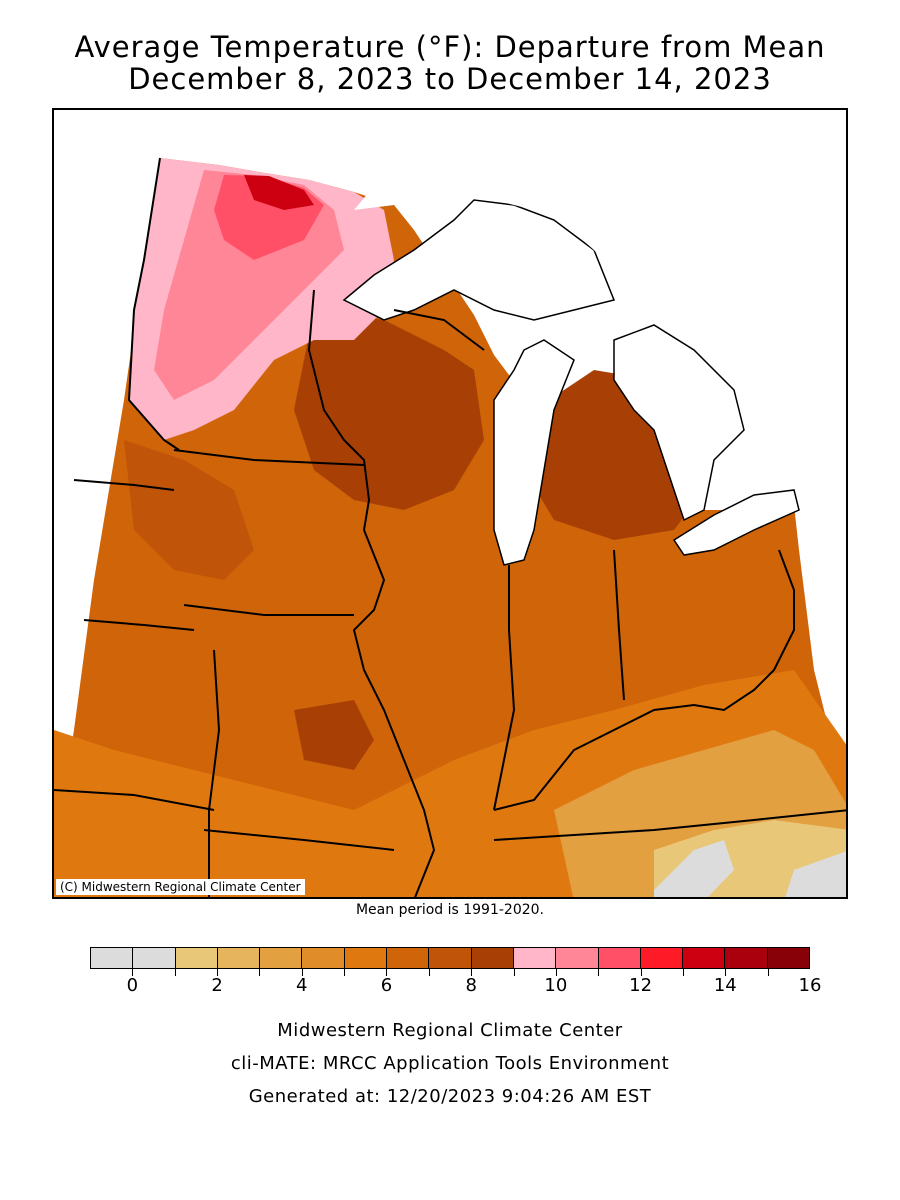  Describe the element at coordinates (302, 985) in the screenshot. I see `legend-label: 4` at that location.